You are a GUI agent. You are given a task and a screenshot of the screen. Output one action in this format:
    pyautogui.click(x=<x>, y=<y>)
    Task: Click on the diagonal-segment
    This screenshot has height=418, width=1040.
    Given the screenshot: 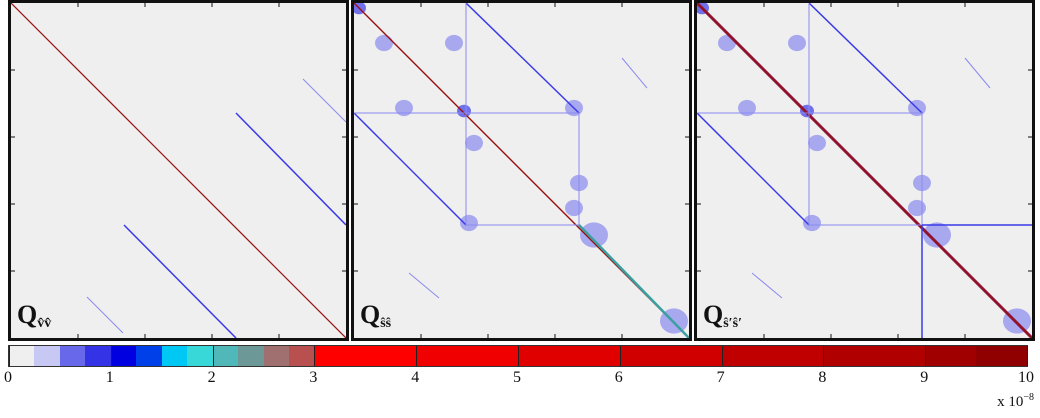 What is the action you would take?
    pyautogui.click(x=633, y=281)
    